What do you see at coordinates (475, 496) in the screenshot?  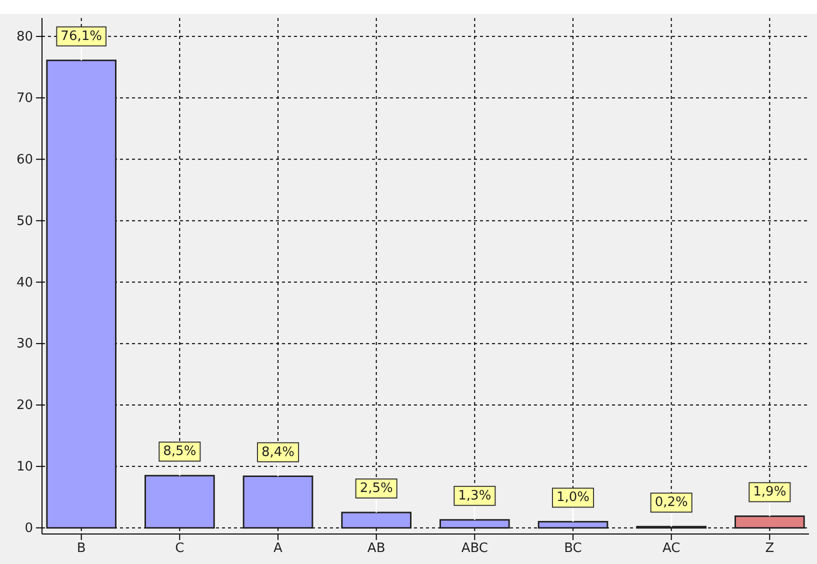 I see `data-label: 1,3%` at bounding box center [475, 496].